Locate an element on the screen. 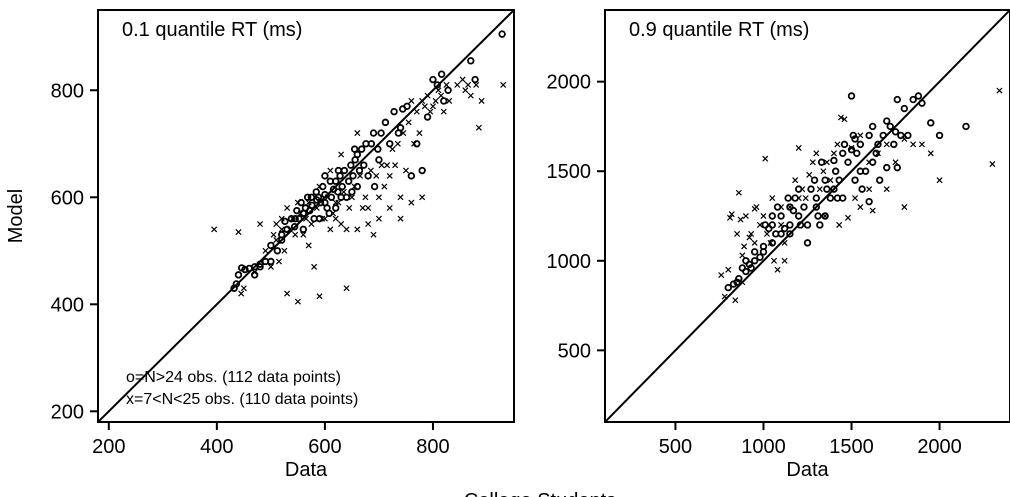  x-tick-label-1-2000: 2000 is located at coordinates (939, 447).